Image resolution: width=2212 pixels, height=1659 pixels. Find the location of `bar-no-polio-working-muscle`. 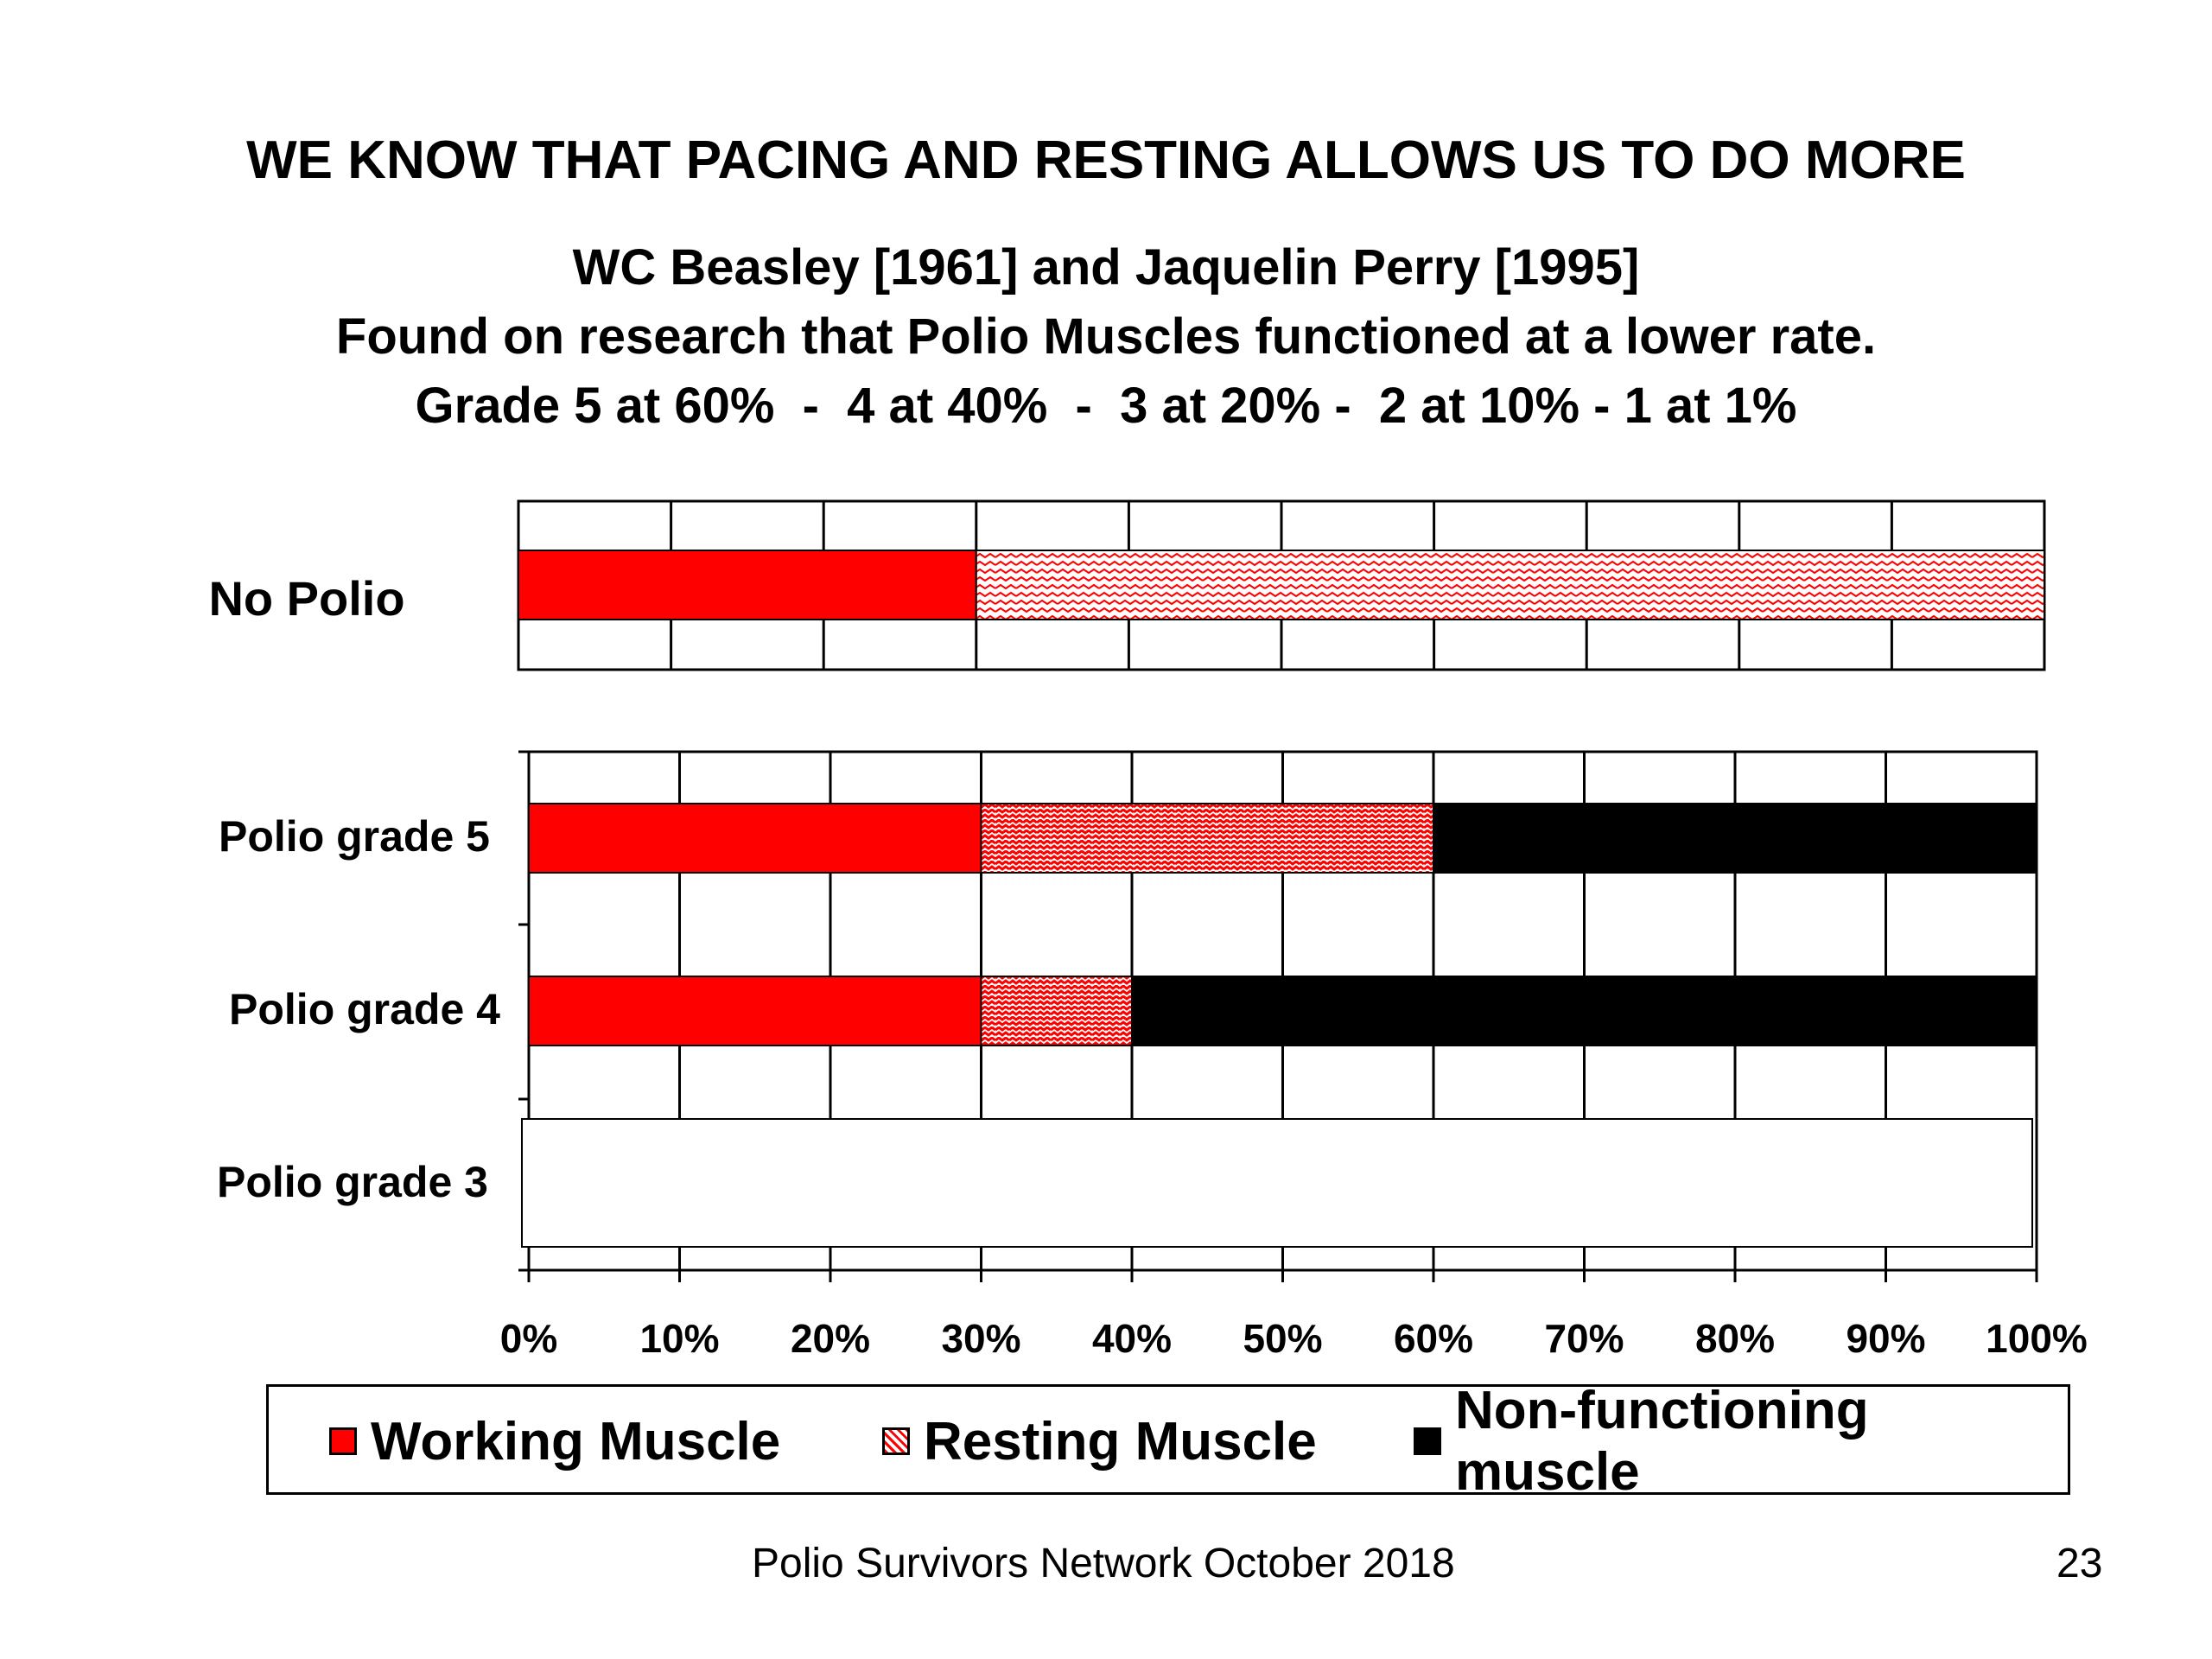

bar-no-polio-working-muscle is located at coordinates (747, 585).